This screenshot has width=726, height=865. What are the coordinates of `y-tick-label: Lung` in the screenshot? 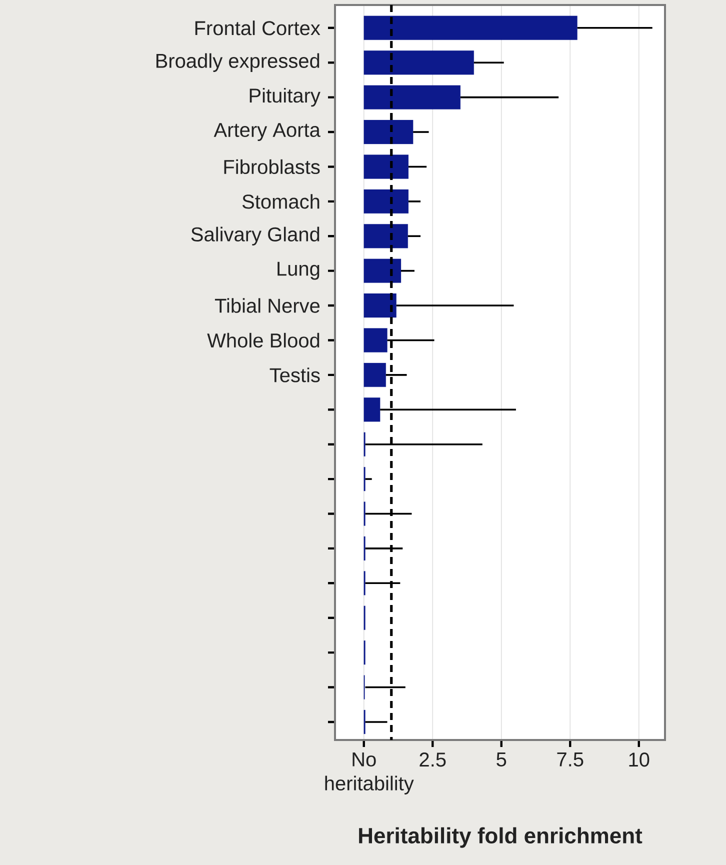 It's located at (299, 271).